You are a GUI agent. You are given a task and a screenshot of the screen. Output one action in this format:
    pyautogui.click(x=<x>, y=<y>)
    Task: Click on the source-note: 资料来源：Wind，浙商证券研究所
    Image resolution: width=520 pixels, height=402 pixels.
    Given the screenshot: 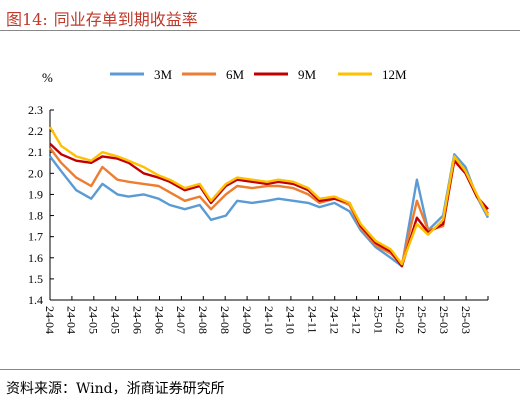 What is the action you would take?
    pyautogui.click(x=115, y=389)
    